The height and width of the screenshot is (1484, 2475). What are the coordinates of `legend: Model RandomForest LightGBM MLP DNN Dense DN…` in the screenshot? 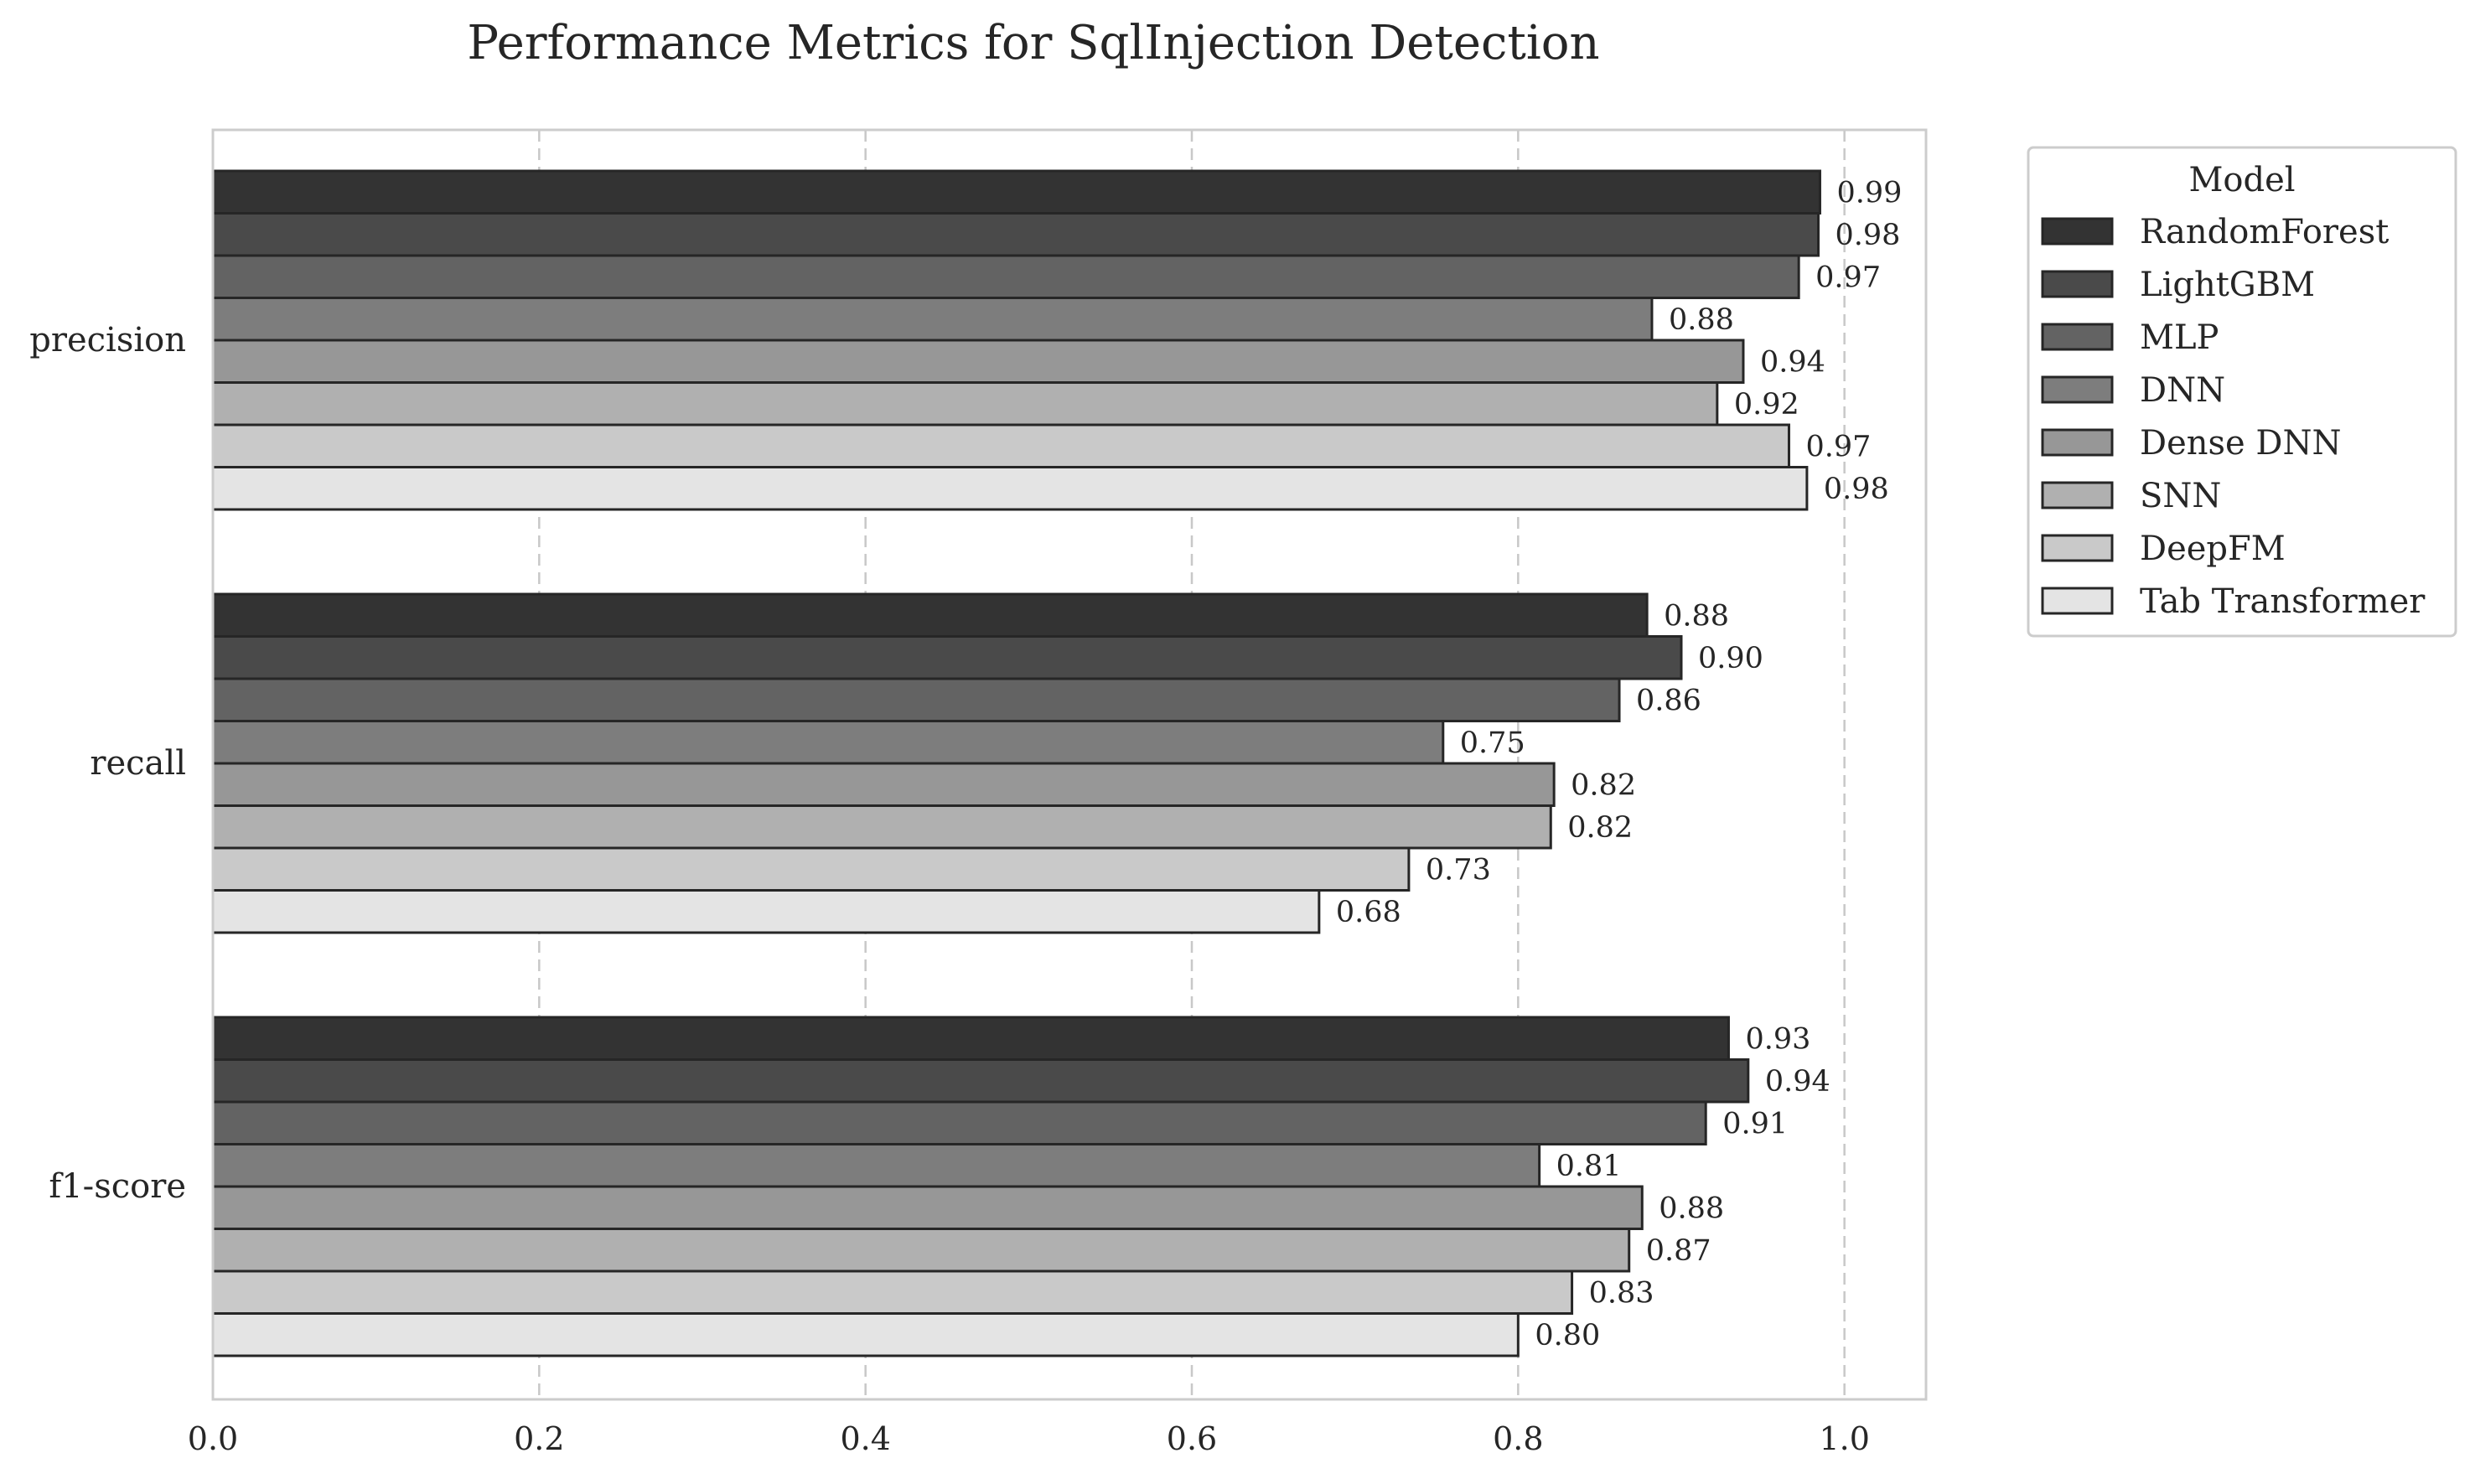 It's located at (2242, 392).